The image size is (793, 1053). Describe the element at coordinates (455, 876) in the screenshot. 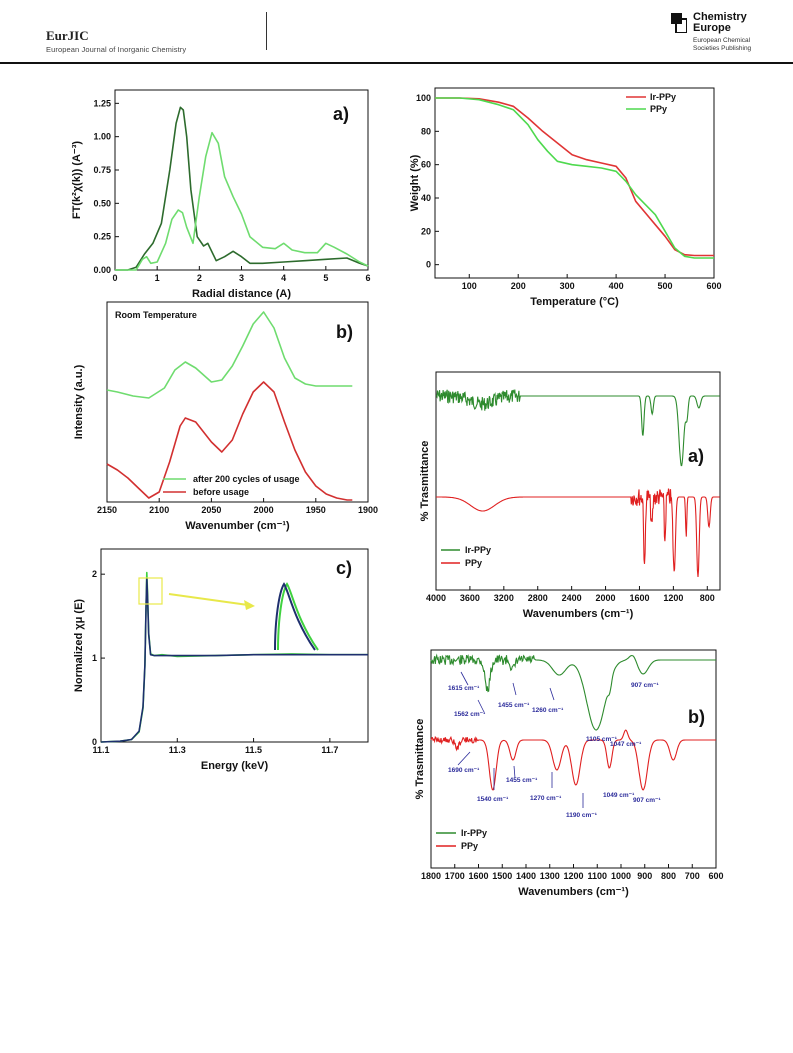

I see `x-tick-label: 1700` at that location.